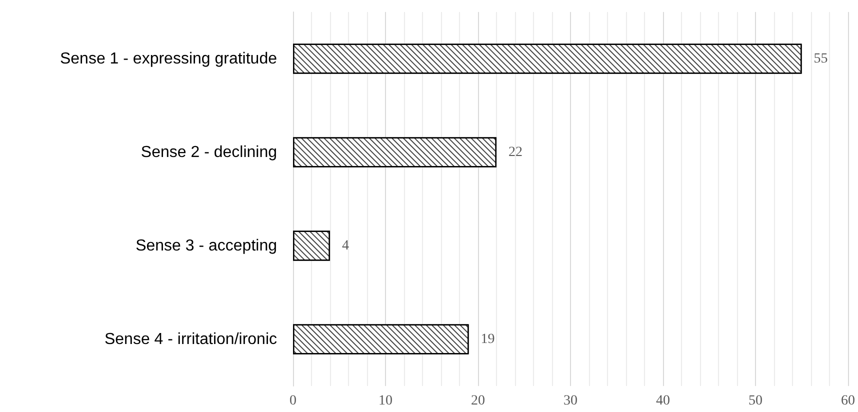 This screenshot has width=858, height=412. I want to click on x-tick-label: 30, so click(571, 401).